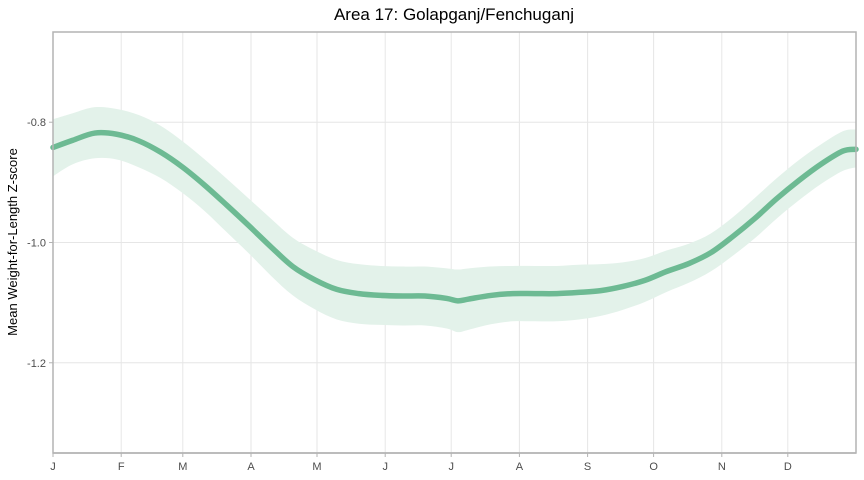  What do you see at coordinates (451, 467) in the screenshot?
I see `x-tick-label-6: J` at bounding box center [451, 467].